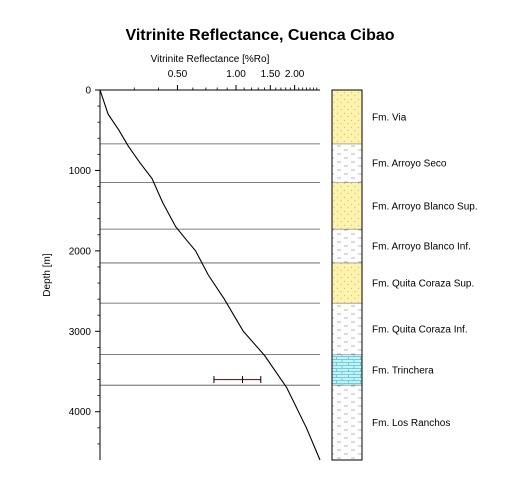  What do you see at coordinates (409, 164) in the screenshot?
I see `formation-label: Fm. Arroyo Seco` at bounding box center [409, 164].